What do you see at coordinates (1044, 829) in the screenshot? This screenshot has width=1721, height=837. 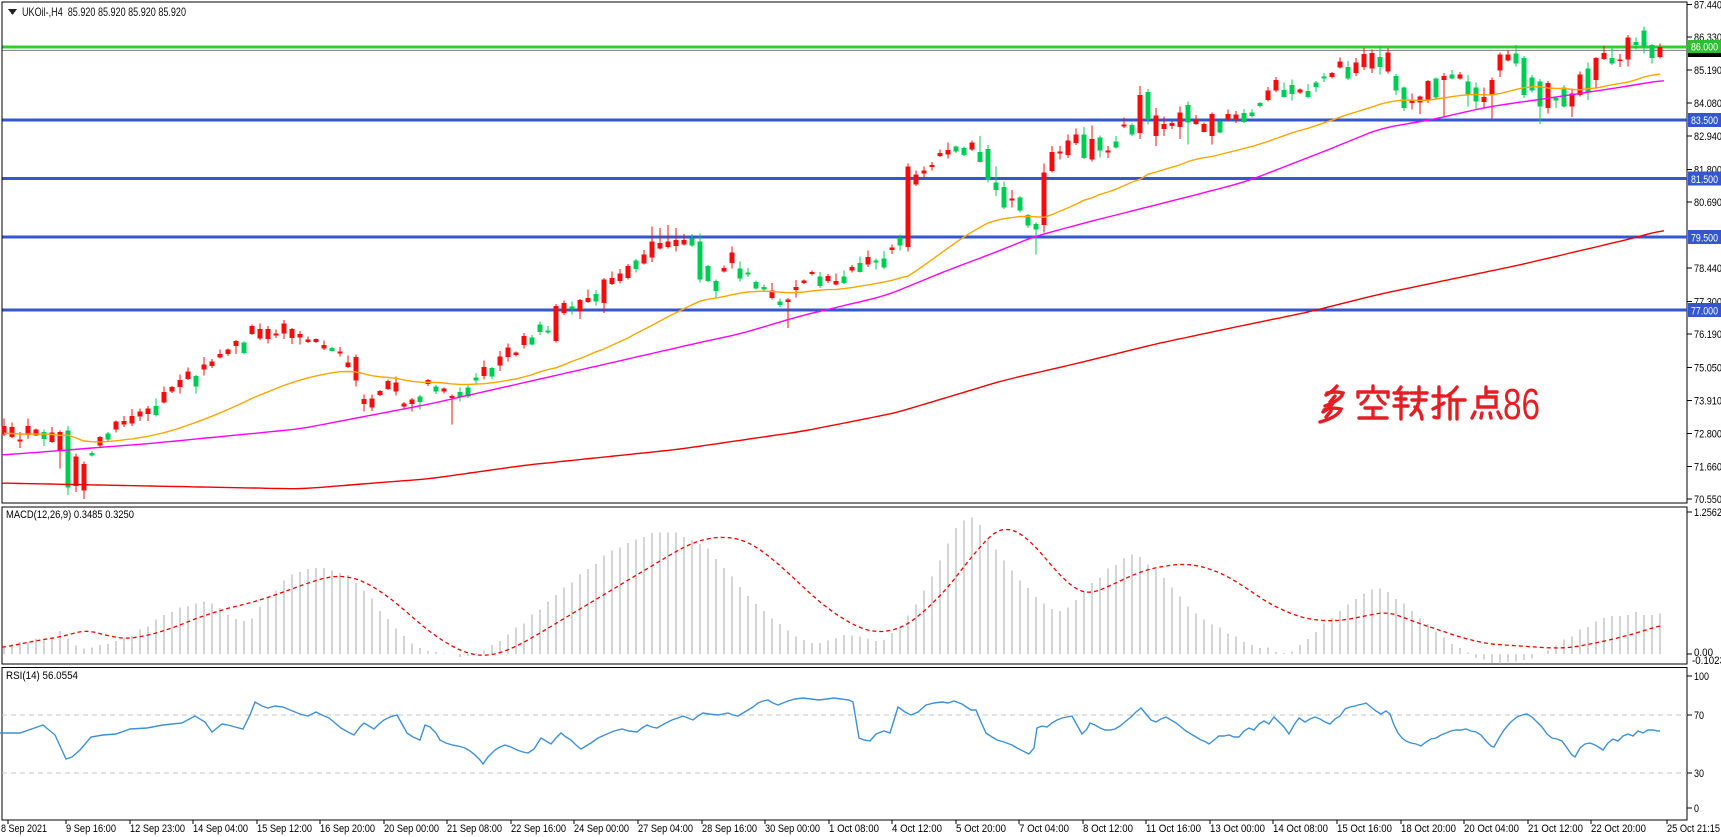 I see `svg-text: 7 Oct 04:00` at bounding box center [1044, 829].